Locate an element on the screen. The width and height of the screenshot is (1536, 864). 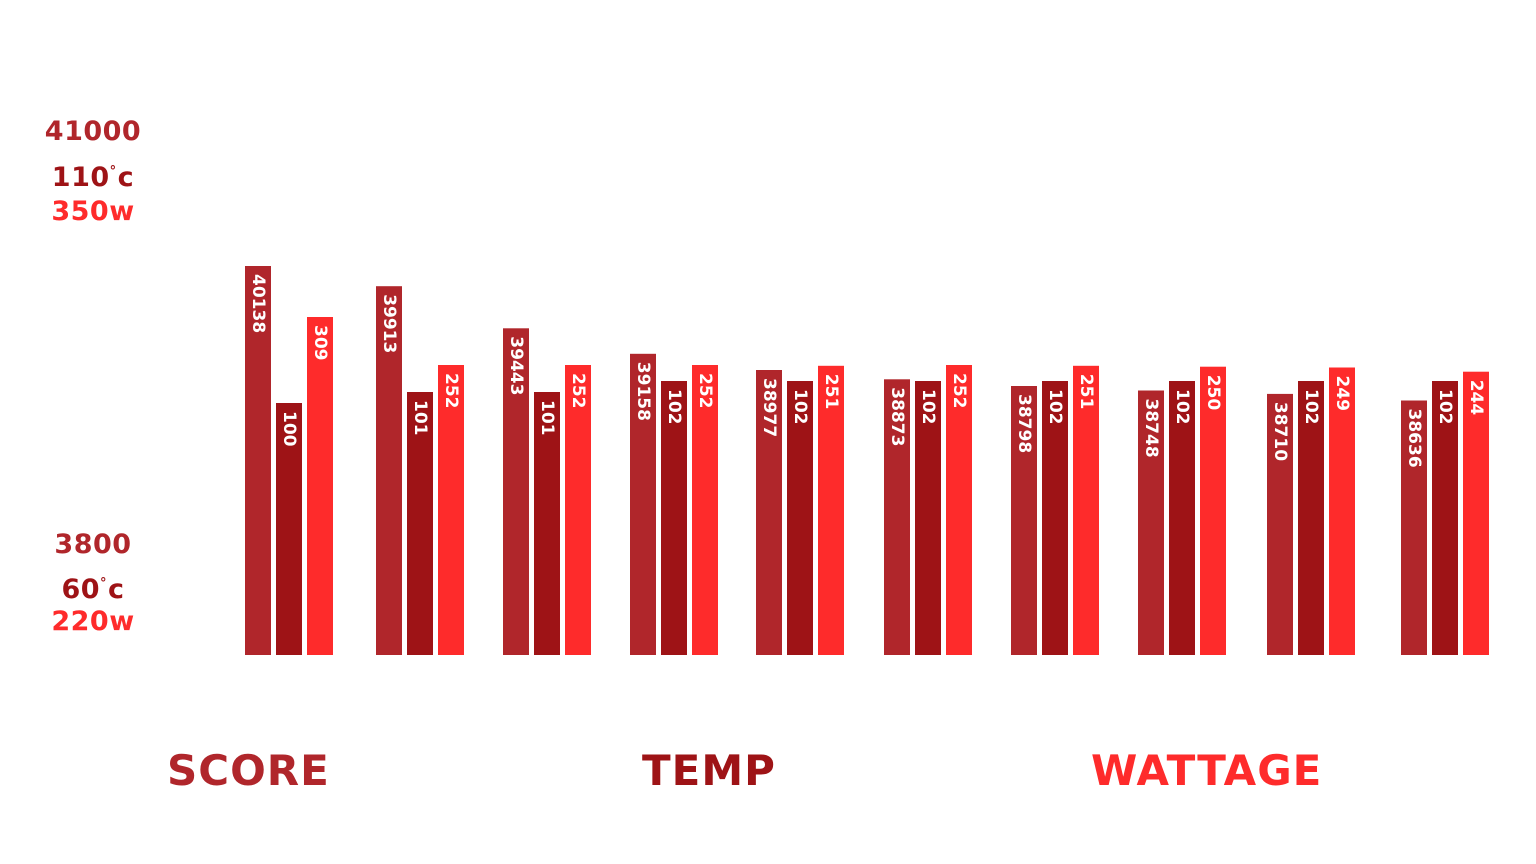
bar-label-temp-6: 102 is located at coordinates (928, 407).